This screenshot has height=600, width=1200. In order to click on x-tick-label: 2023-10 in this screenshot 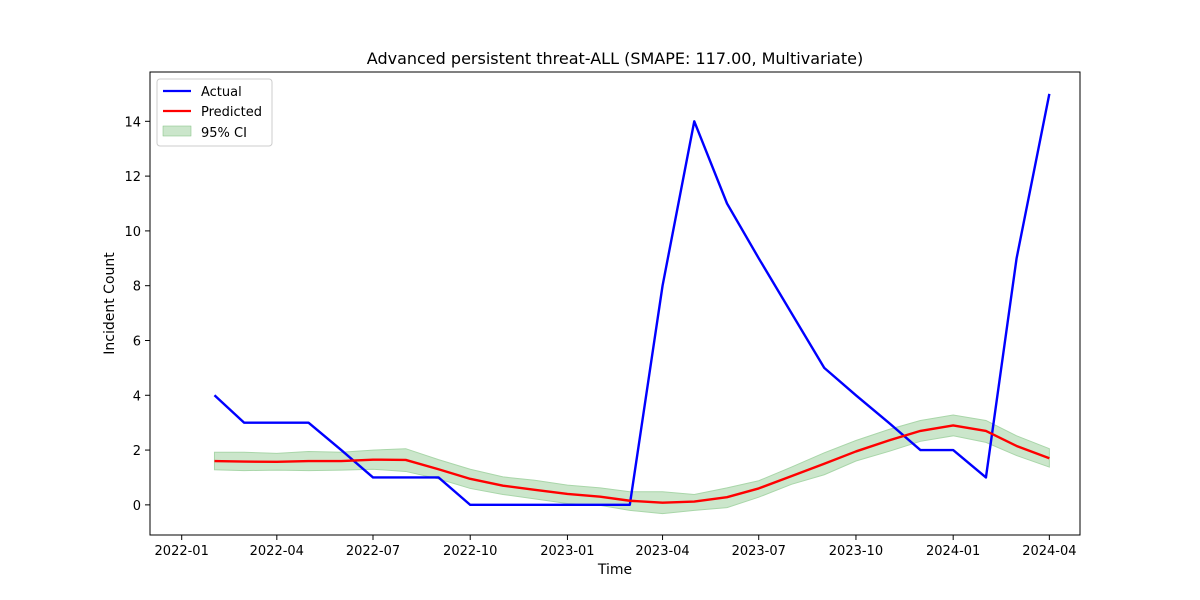, I will do `click(856, 551)`.